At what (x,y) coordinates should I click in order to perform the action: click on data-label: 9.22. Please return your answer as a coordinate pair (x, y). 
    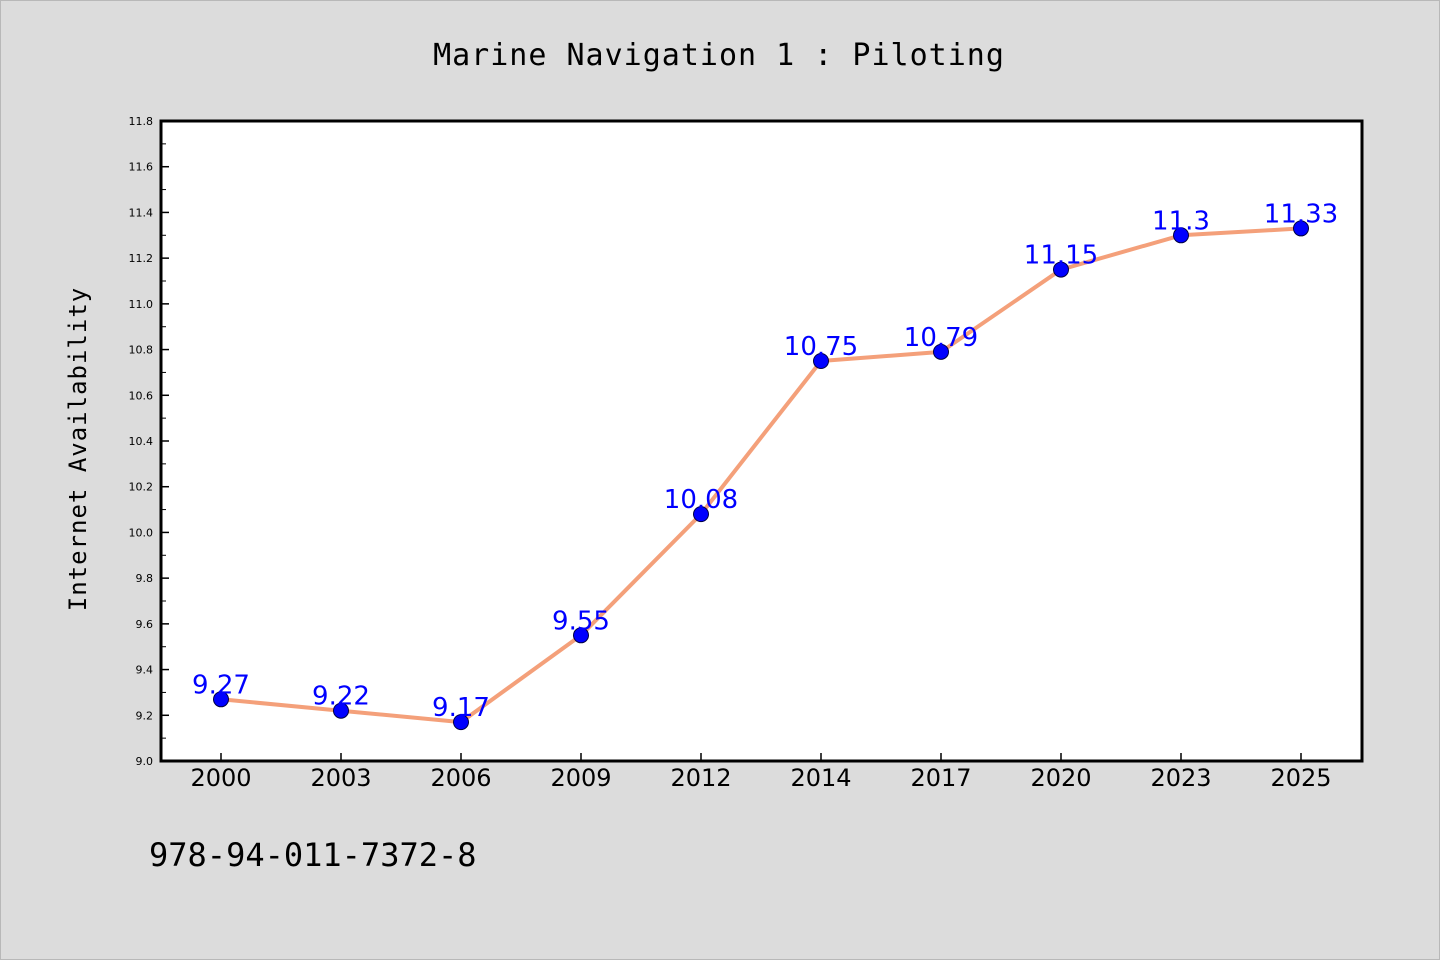
    Looking at the image, I should click on (341, 697).